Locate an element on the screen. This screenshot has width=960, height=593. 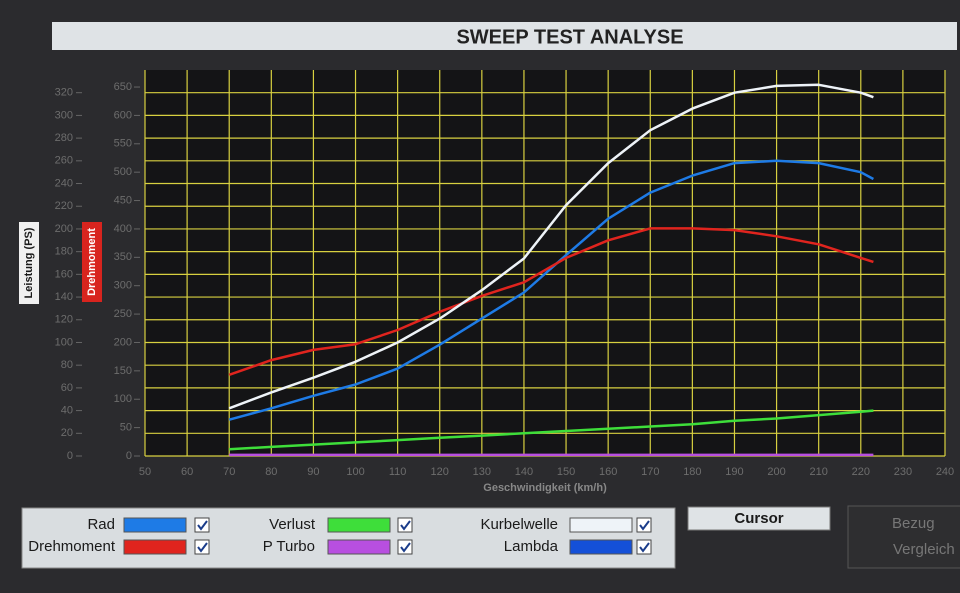
title-bar is located at coordinates (504, 36).